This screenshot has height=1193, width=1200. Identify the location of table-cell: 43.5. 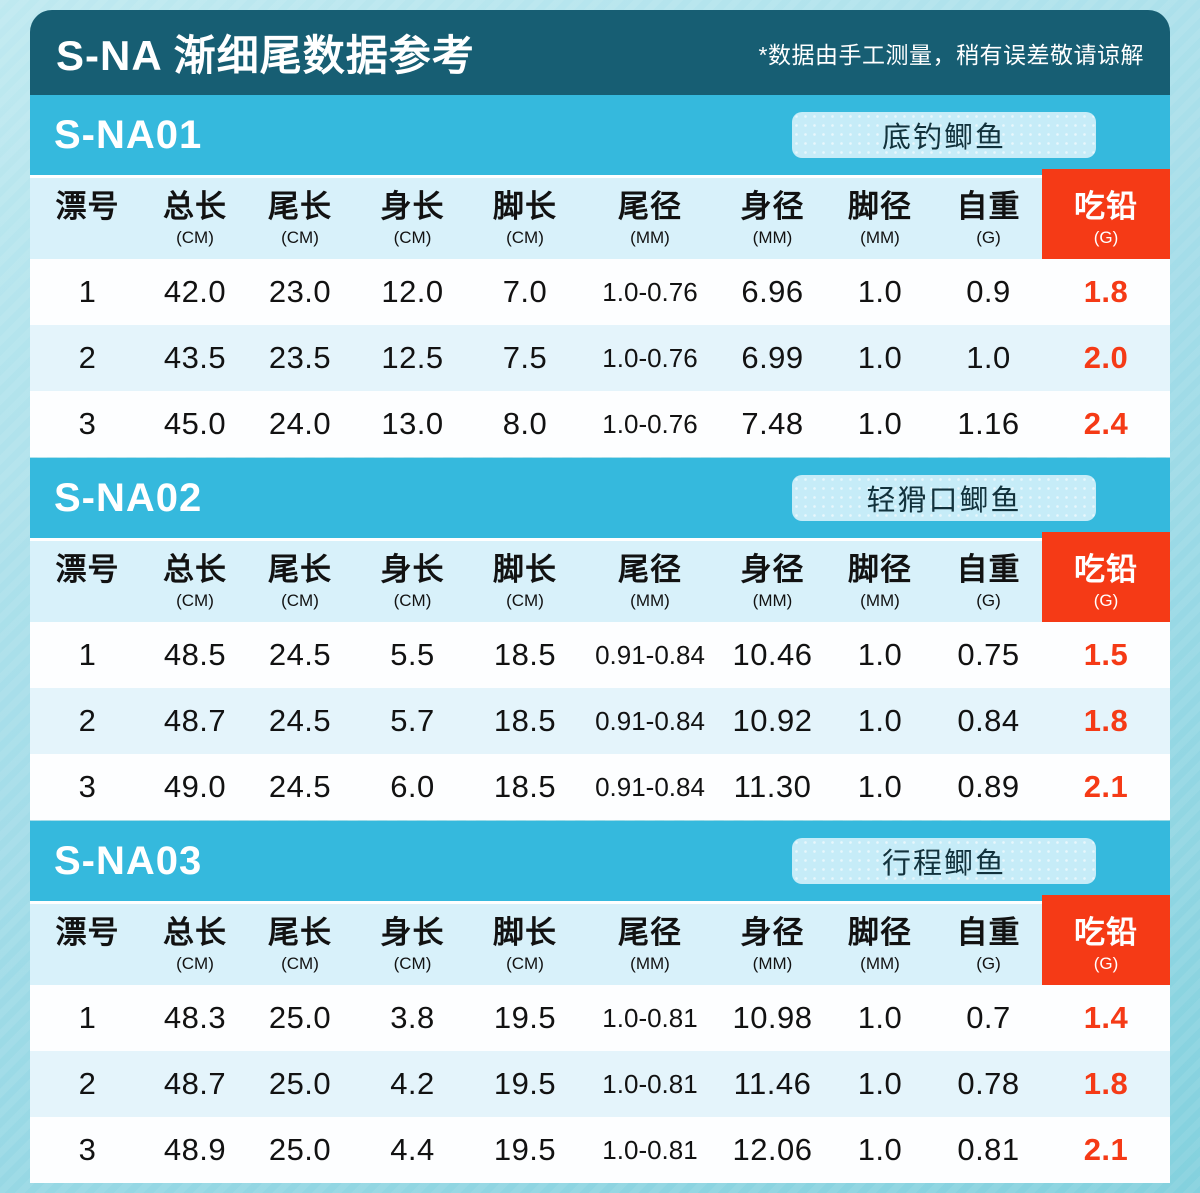
(195, 357).